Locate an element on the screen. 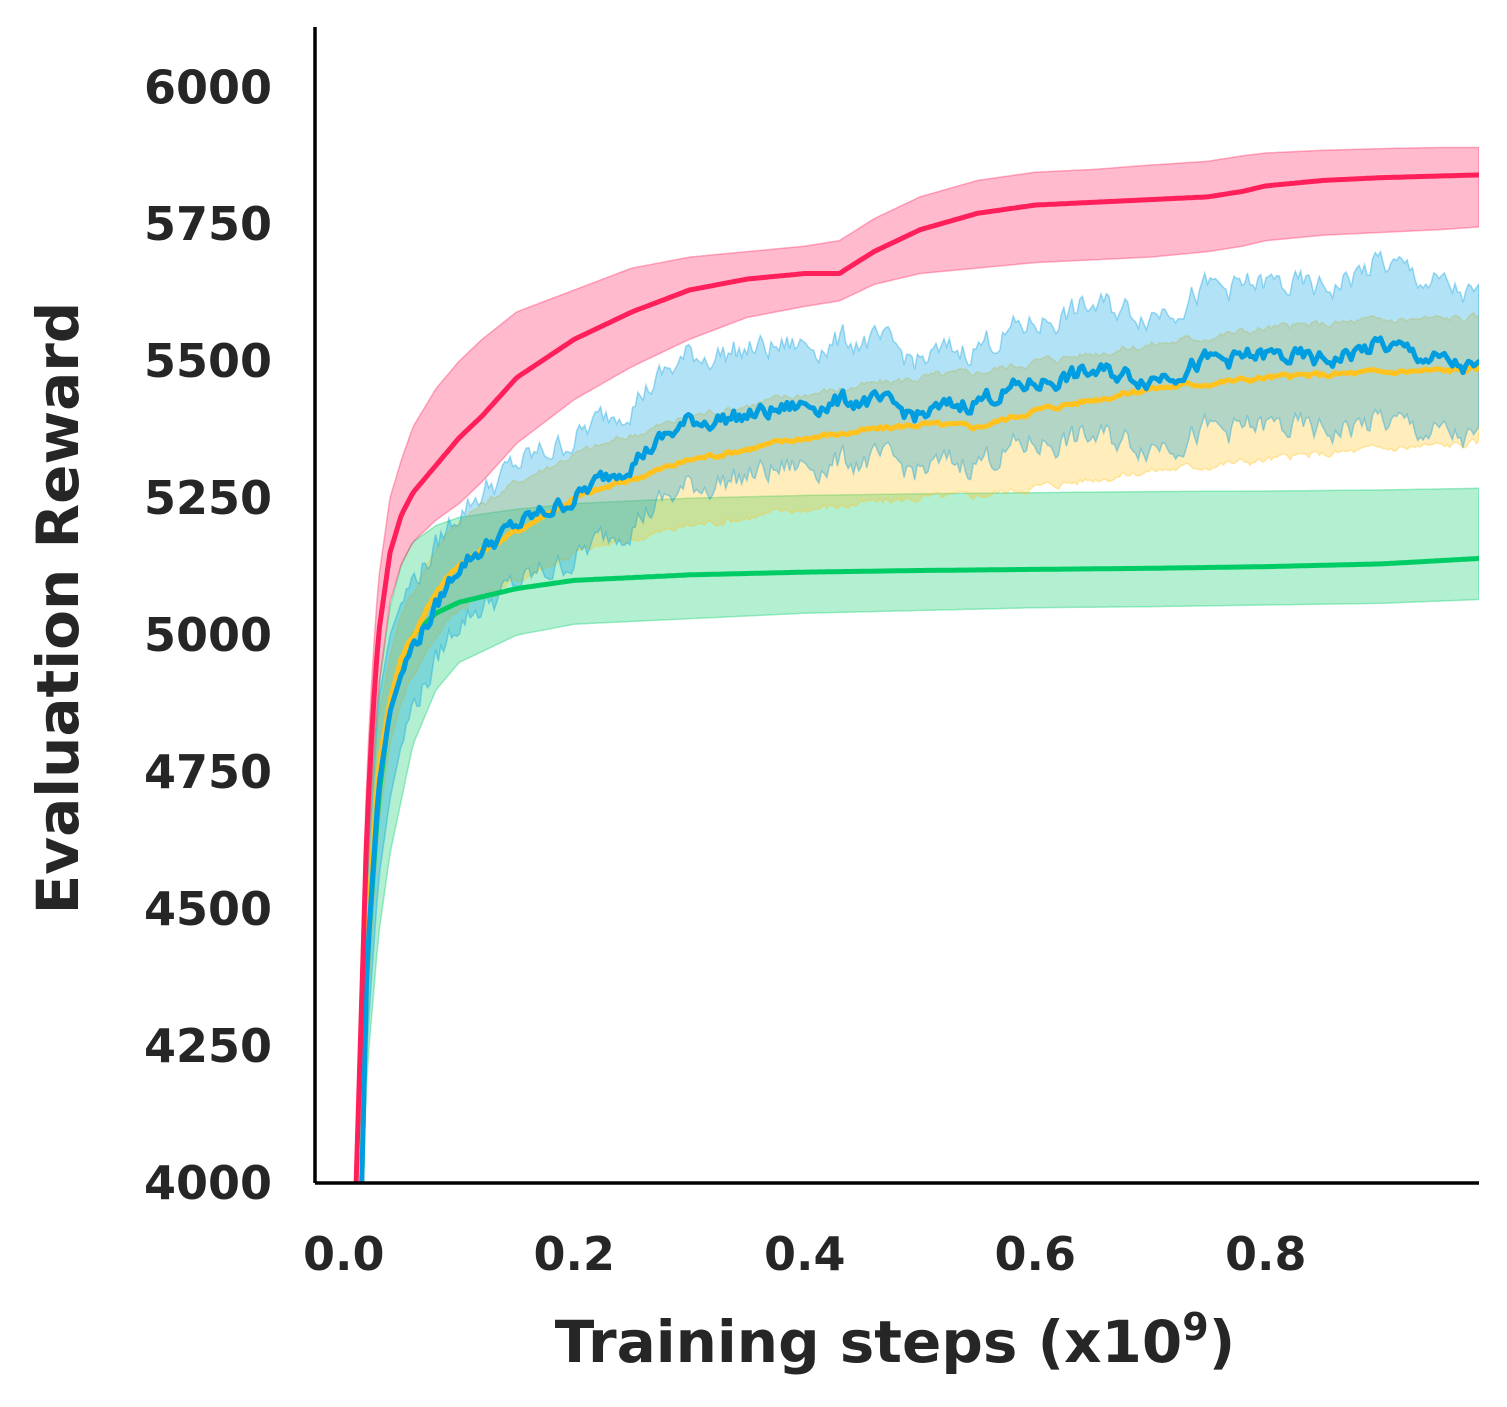 The image size is (1507, 1407). y-tick-label: 4500 is located at coordinates (208, 909).